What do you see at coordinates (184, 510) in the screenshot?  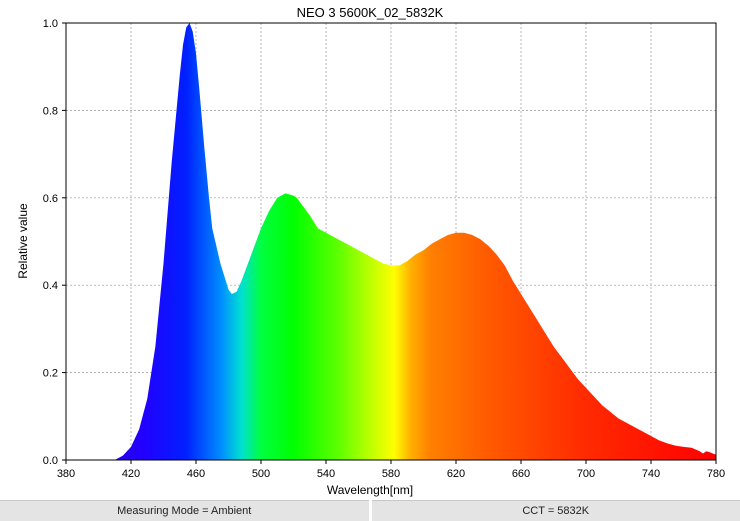 I see `measuring-mode-status: Measuring Mode = Ambient` at bounding box center [184, 510].